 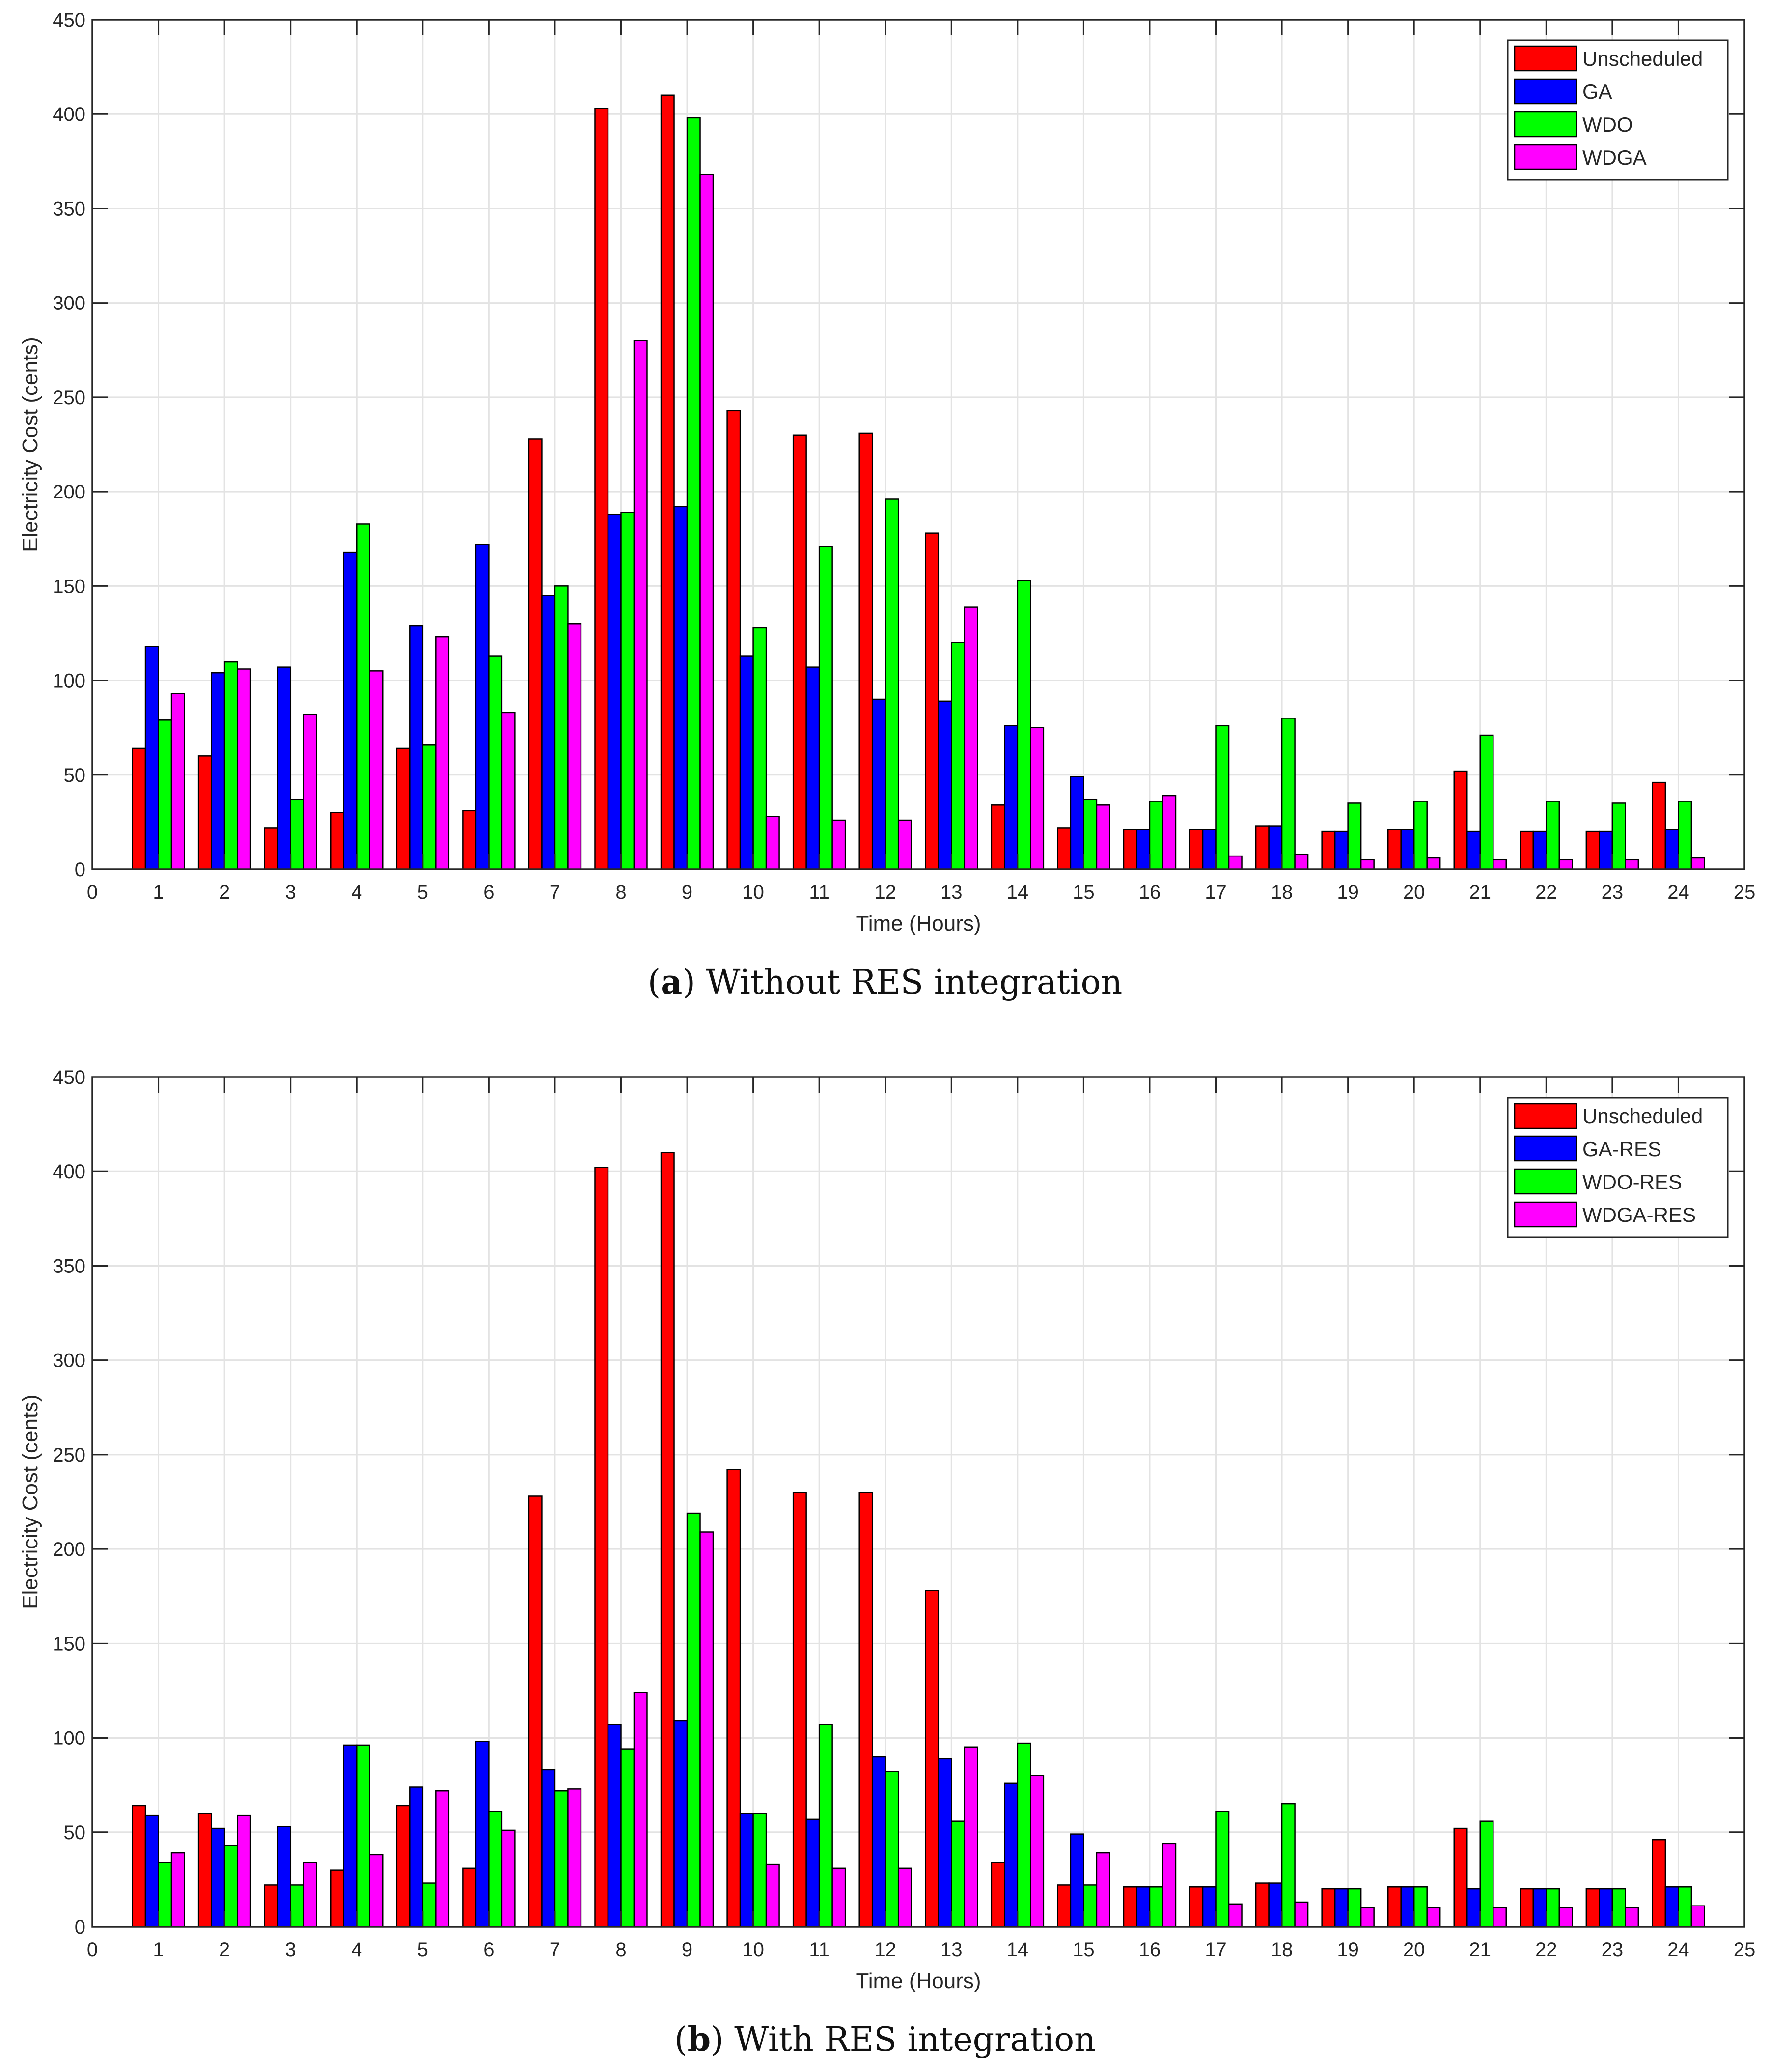 What do you see at coordinates (69, 1361) in the screenshot?
I see `y-tick-label: 300` at bounding box center [69, 1361].